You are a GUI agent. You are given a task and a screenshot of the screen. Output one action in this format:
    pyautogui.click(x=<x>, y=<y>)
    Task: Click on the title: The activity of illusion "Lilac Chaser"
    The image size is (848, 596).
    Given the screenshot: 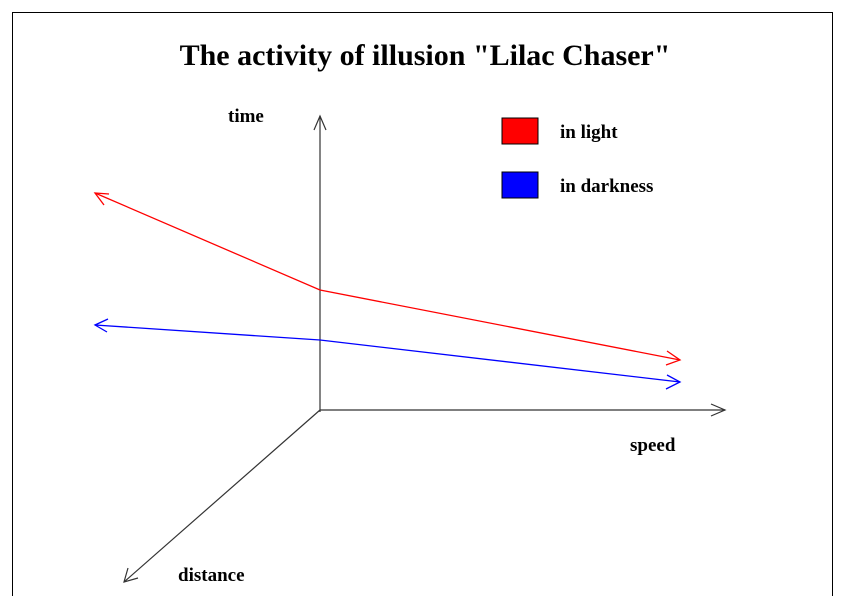 What is the action you would take?
    pyautogui.click(x=425, y=55)
    